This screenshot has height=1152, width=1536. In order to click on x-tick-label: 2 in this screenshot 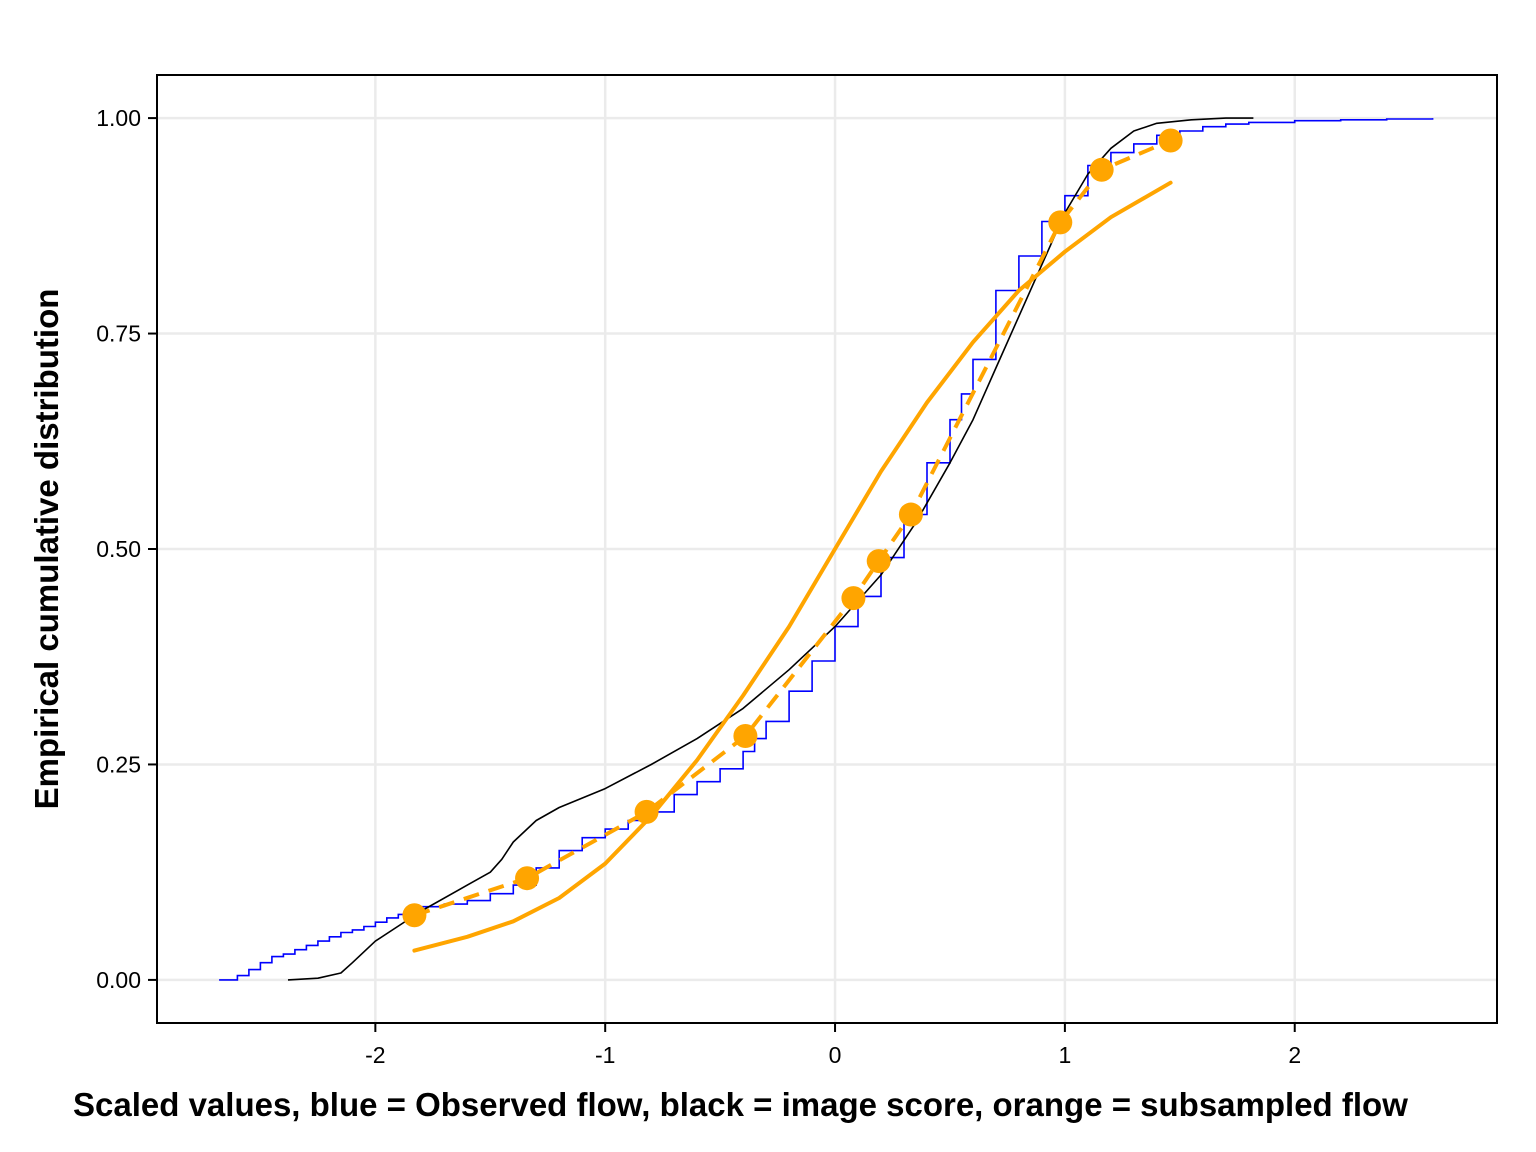, I will do `click(1294, 1055)`.